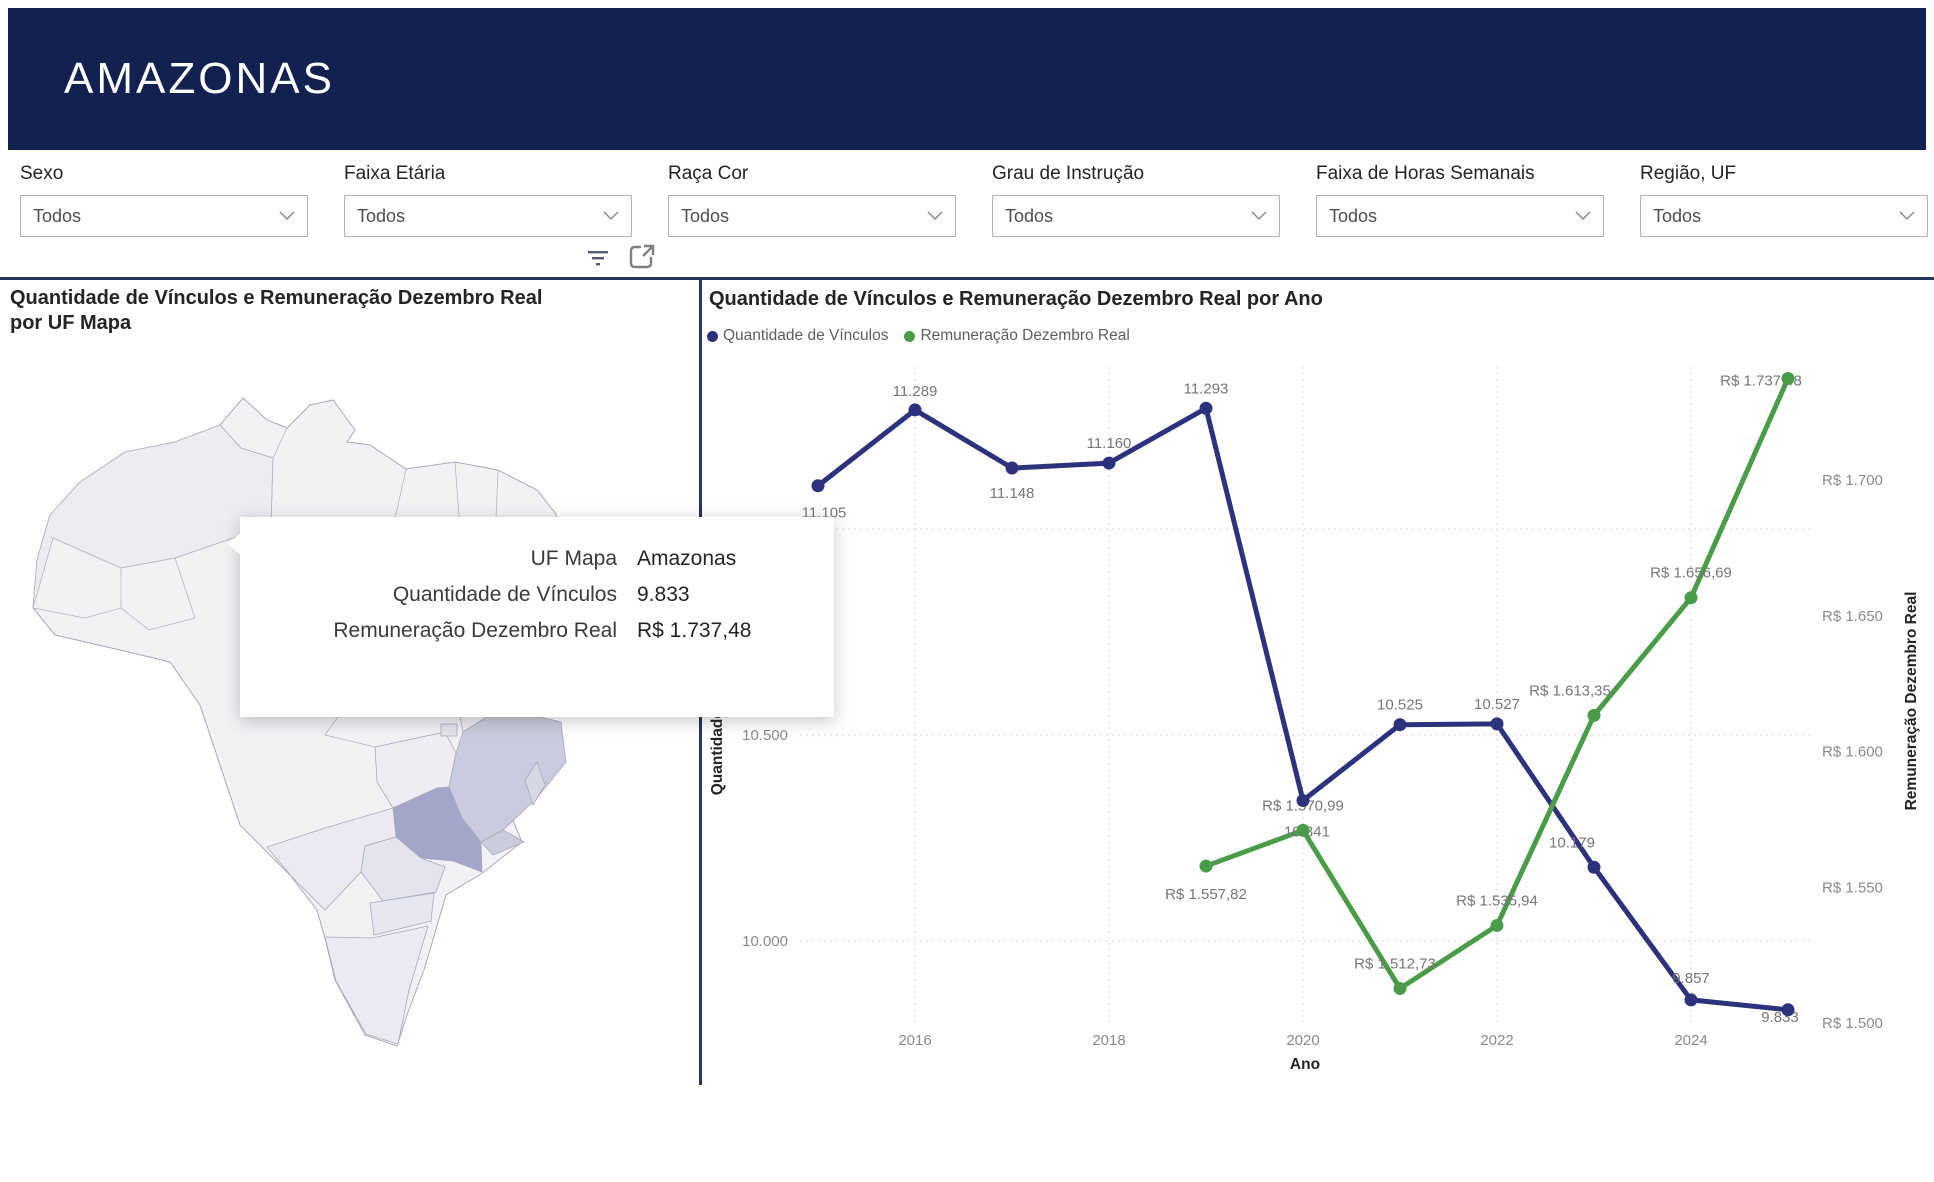  What do you see at coordinates (1108, 1040) in the screenshot?
I see `x-tick-label: 2018` at bounding box center [1108, 1040].